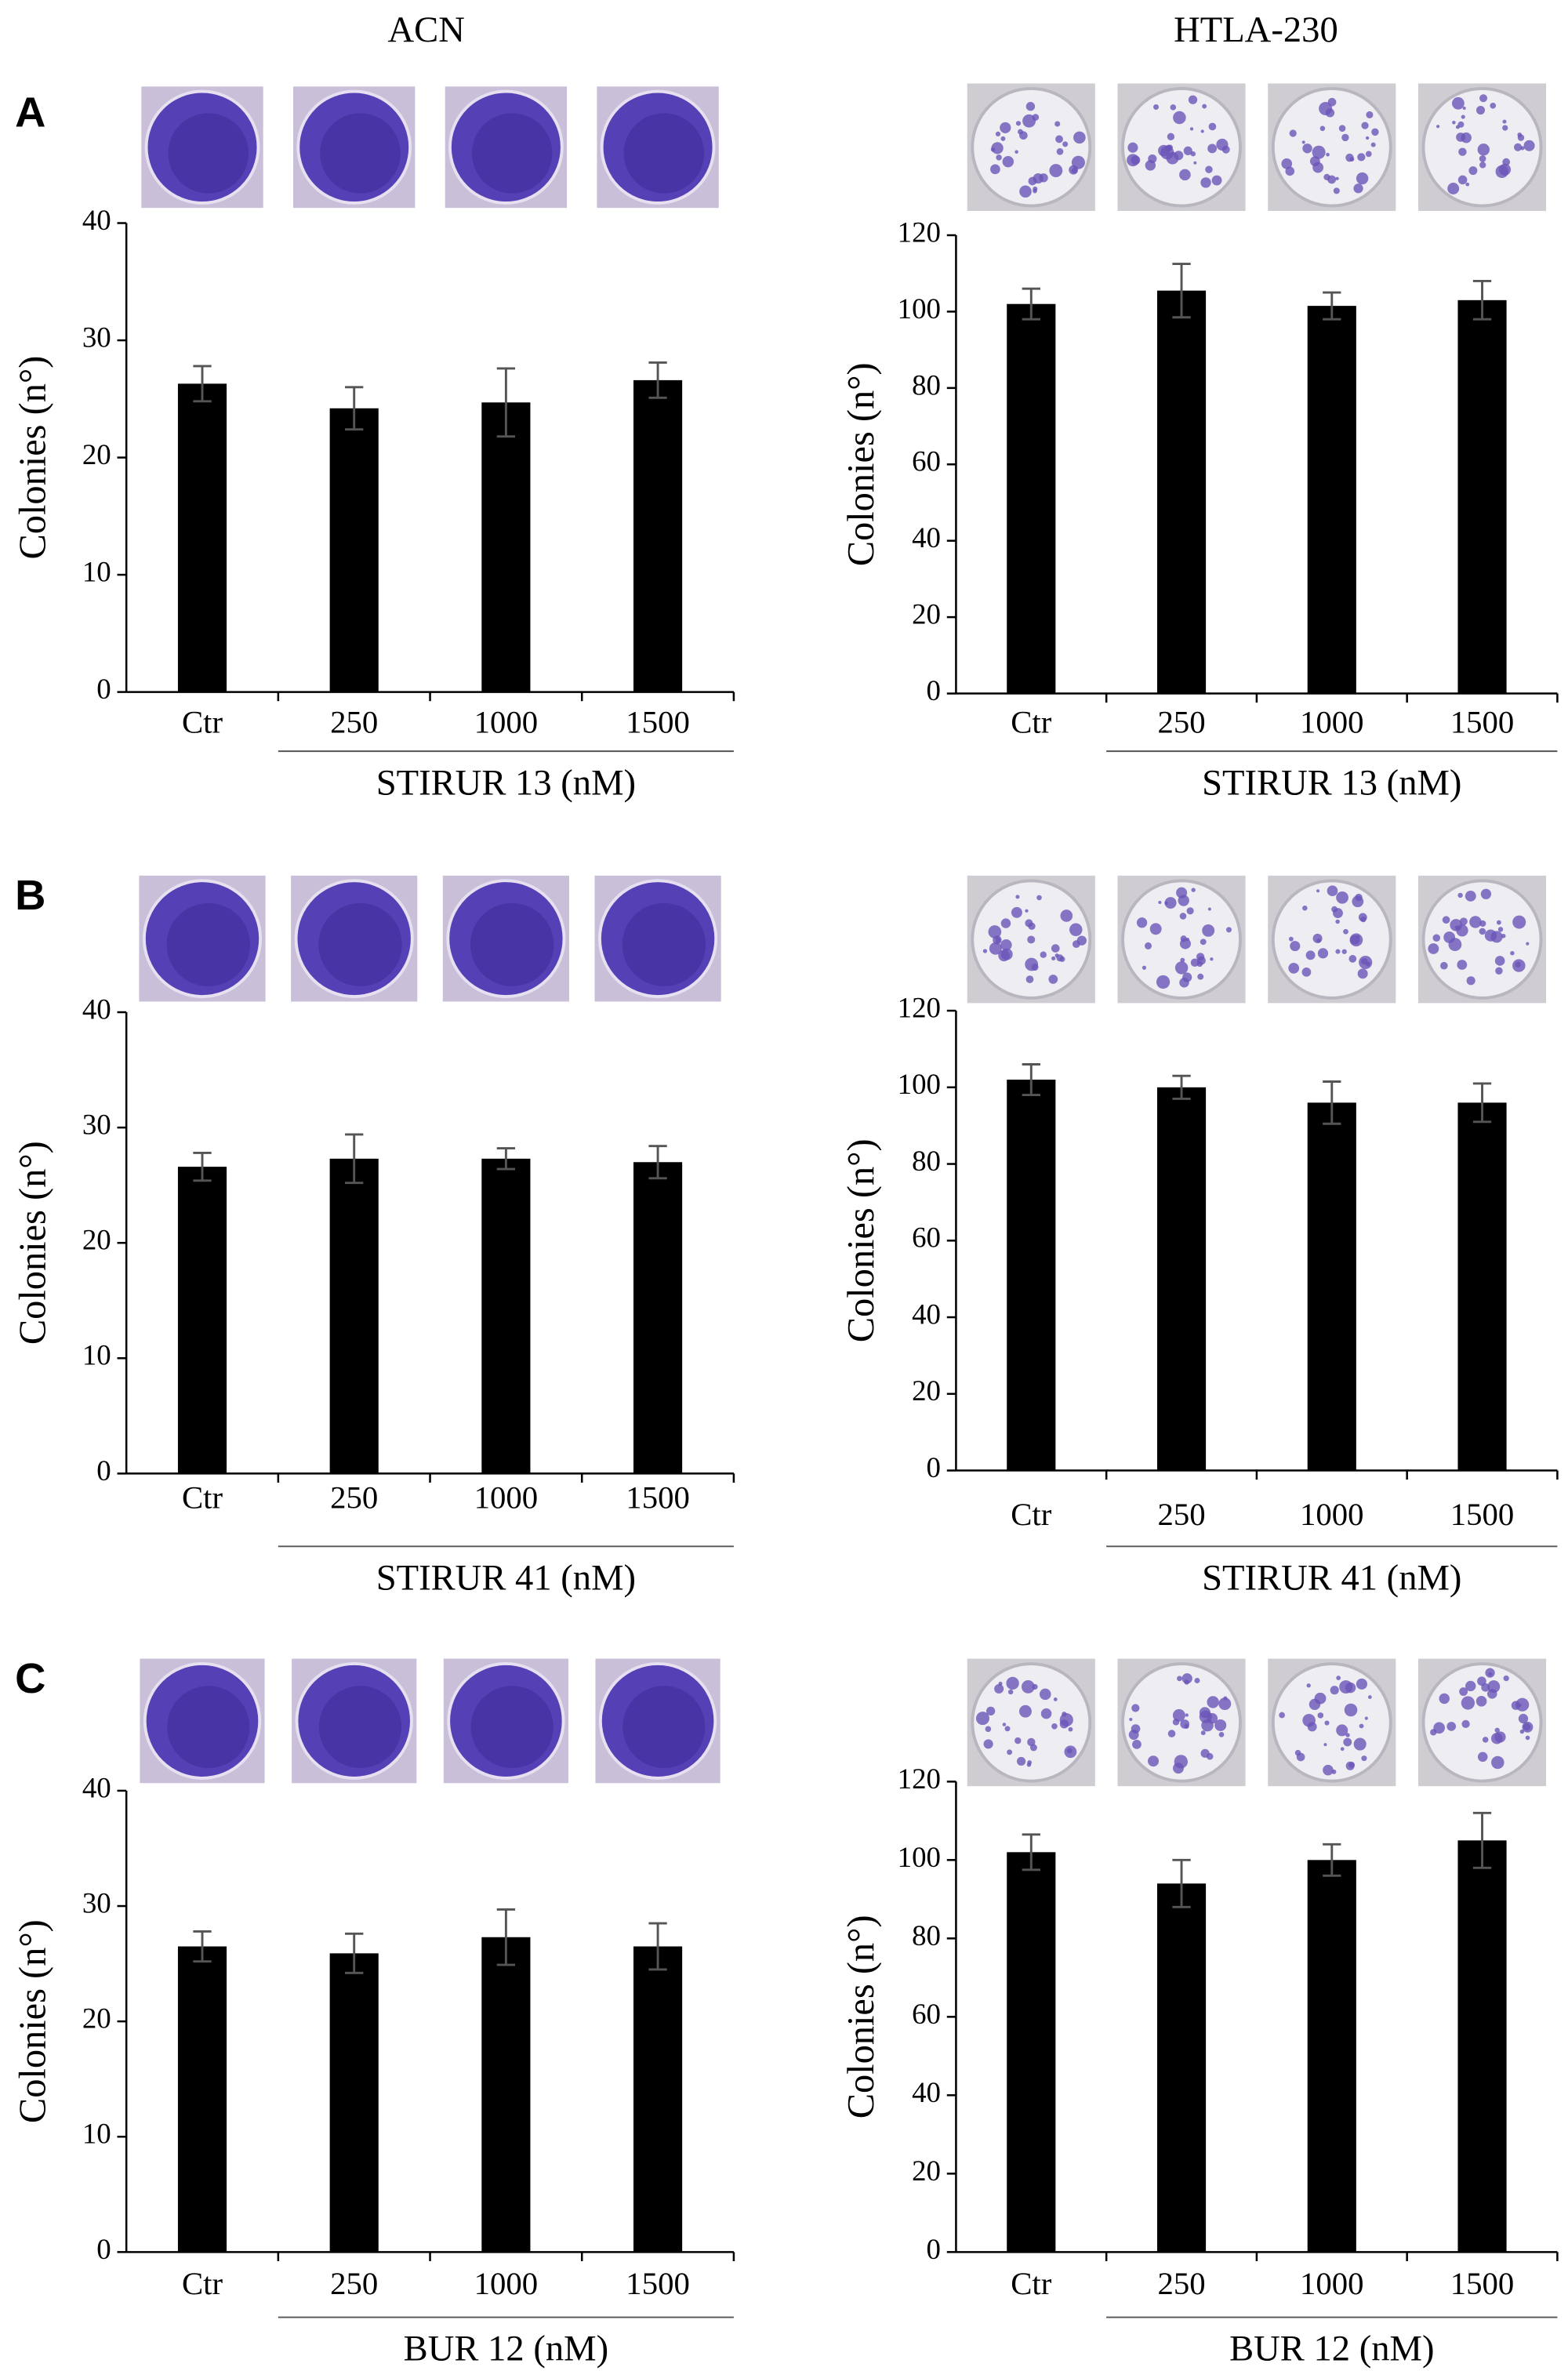 This screenshot has width=1568, height=2378. Describe the element at coordinates (30, 1678) in the screenshot. I see `panel-label: C` at that location.